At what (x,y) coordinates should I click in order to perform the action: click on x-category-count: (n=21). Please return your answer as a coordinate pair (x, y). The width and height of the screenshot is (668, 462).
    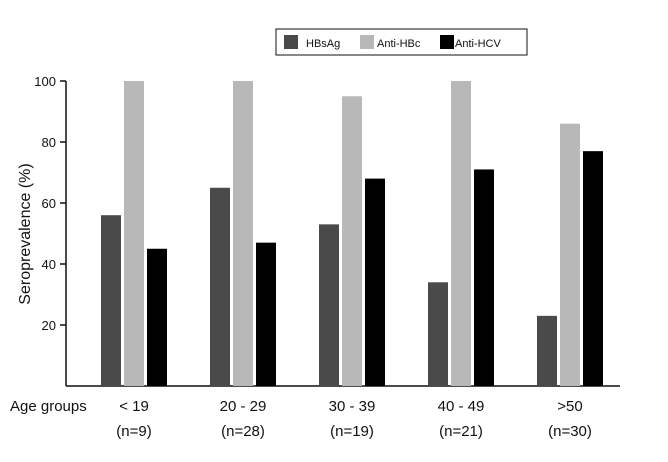
    Looking at the image, I should click on (461, 431).